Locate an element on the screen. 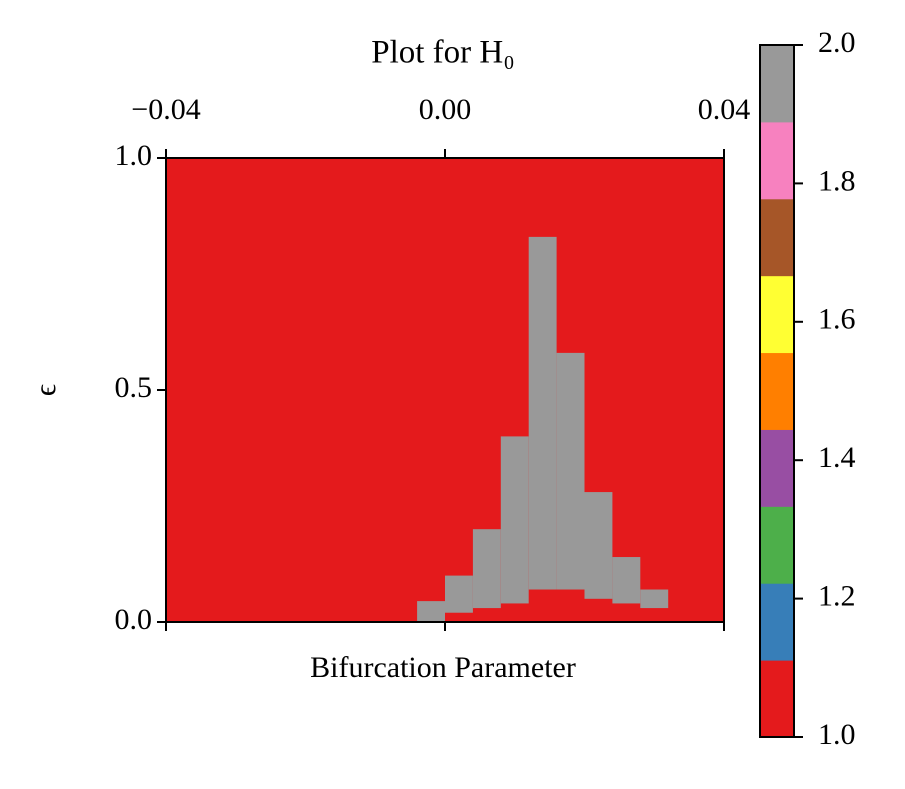  y-tick-label: 0.5 is located at coordinates (134, 387).